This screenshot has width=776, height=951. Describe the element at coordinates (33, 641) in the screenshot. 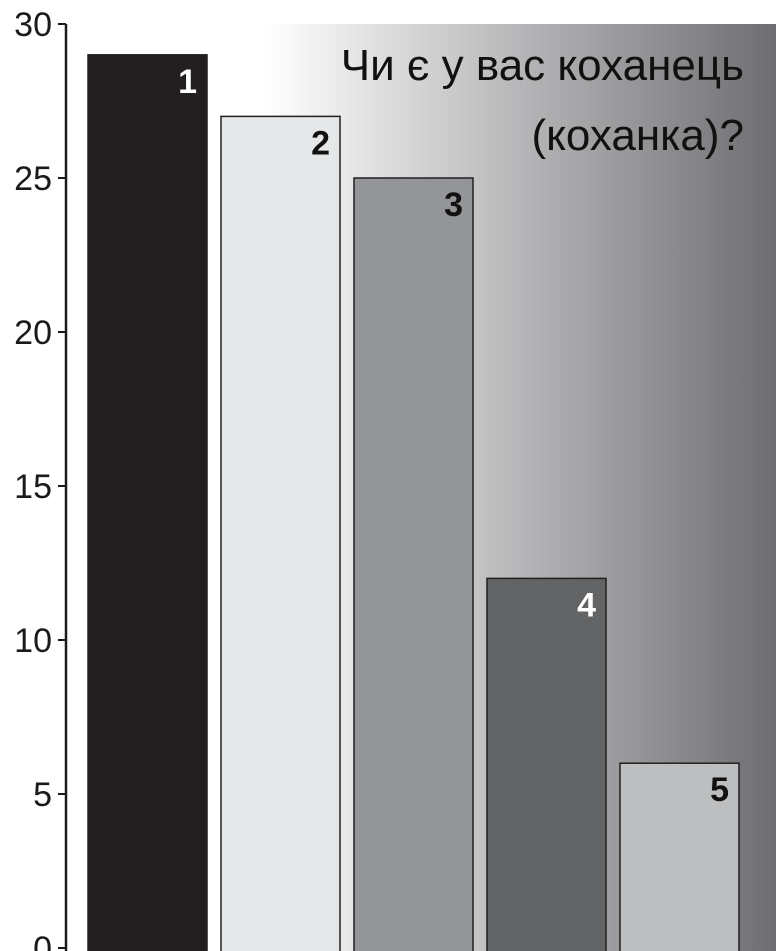

I see `y-tick-label-10: 10` at that location.